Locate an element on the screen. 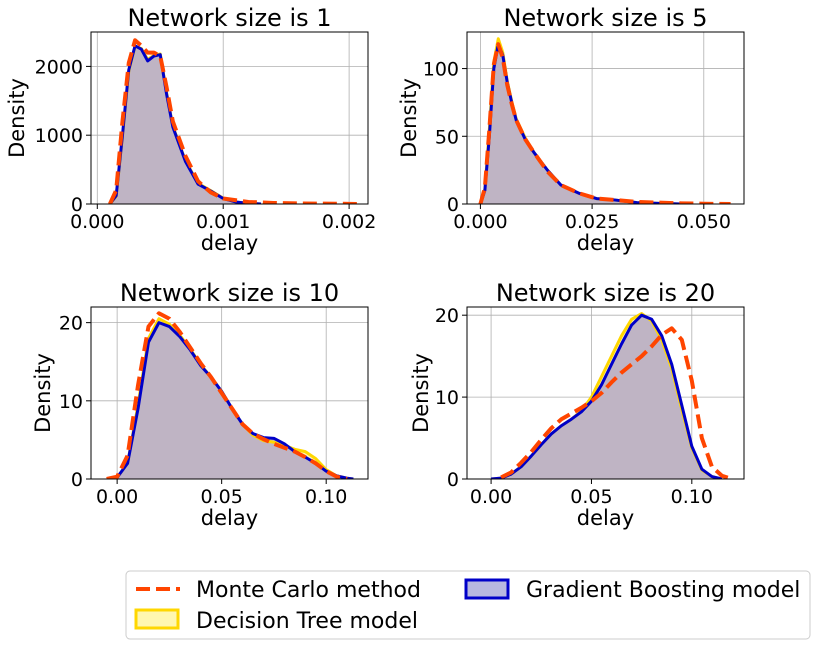  gradient-boosting-line is located at coordinates (606, 396).